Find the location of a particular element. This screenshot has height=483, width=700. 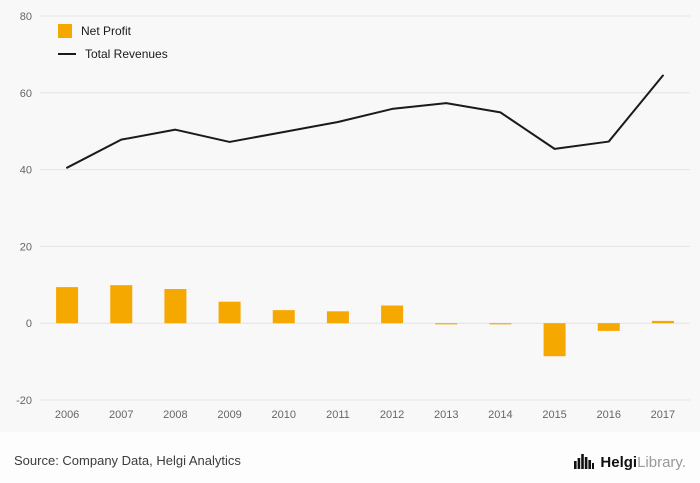

net-profit-swatch-icon is located at coordinates (65, 31).